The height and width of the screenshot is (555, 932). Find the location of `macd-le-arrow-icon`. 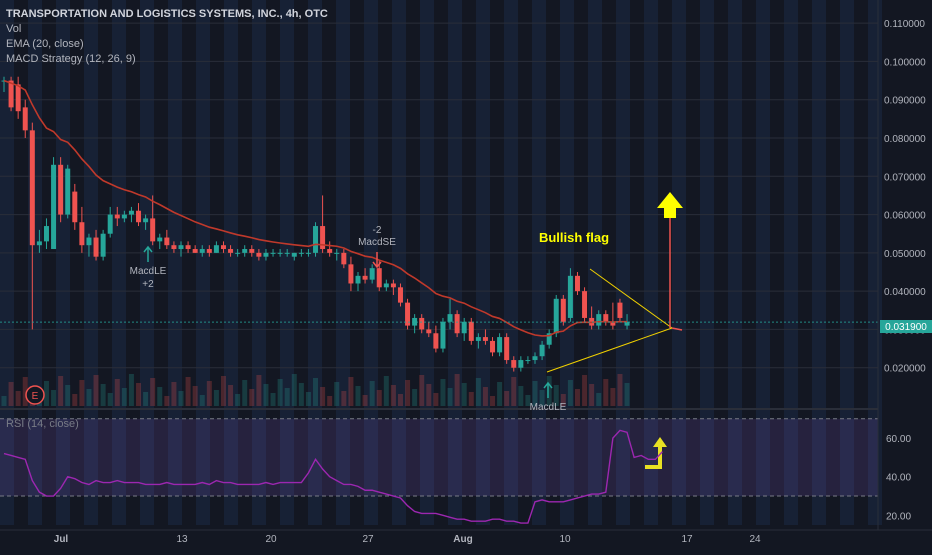

macd-le-arrow-icon is located at coordinates (148, 253).